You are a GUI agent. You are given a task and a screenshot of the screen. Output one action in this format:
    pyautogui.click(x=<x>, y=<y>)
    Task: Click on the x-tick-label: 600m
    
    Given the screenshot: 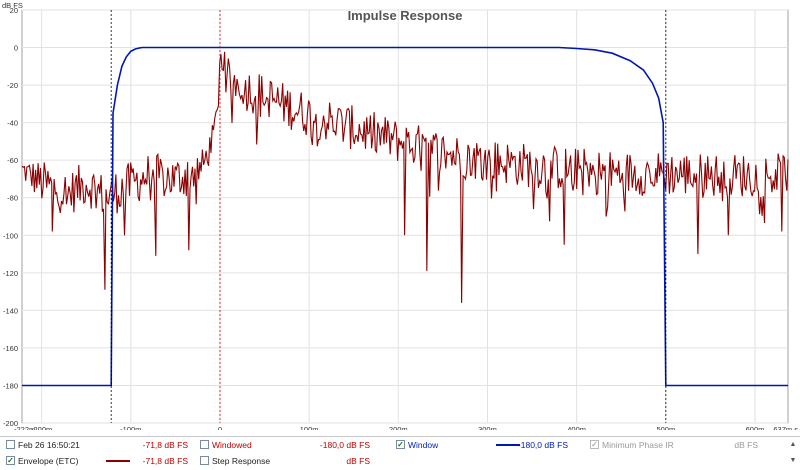 What is the action you would take?
    pyautogui.click(x=755, y=427)
    